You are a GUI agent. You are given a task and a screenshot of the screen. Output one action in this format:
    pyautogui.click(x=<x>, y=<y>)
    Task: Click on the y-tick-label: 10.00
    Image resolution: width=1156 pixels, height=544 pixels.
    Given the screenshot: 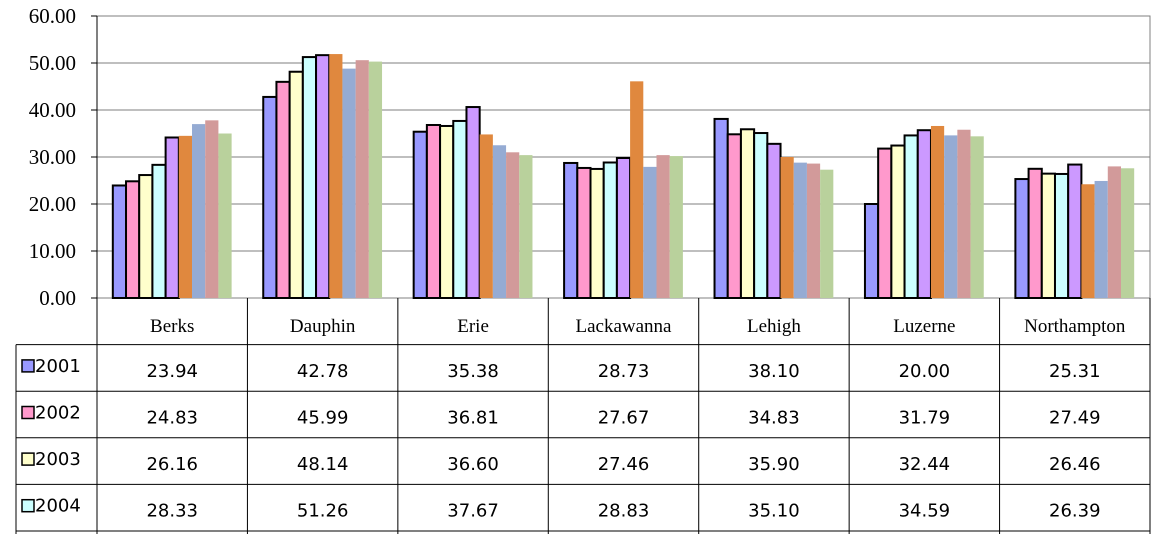 What is the action you would take?
    pyautogui.click(x=52, y=251)
    